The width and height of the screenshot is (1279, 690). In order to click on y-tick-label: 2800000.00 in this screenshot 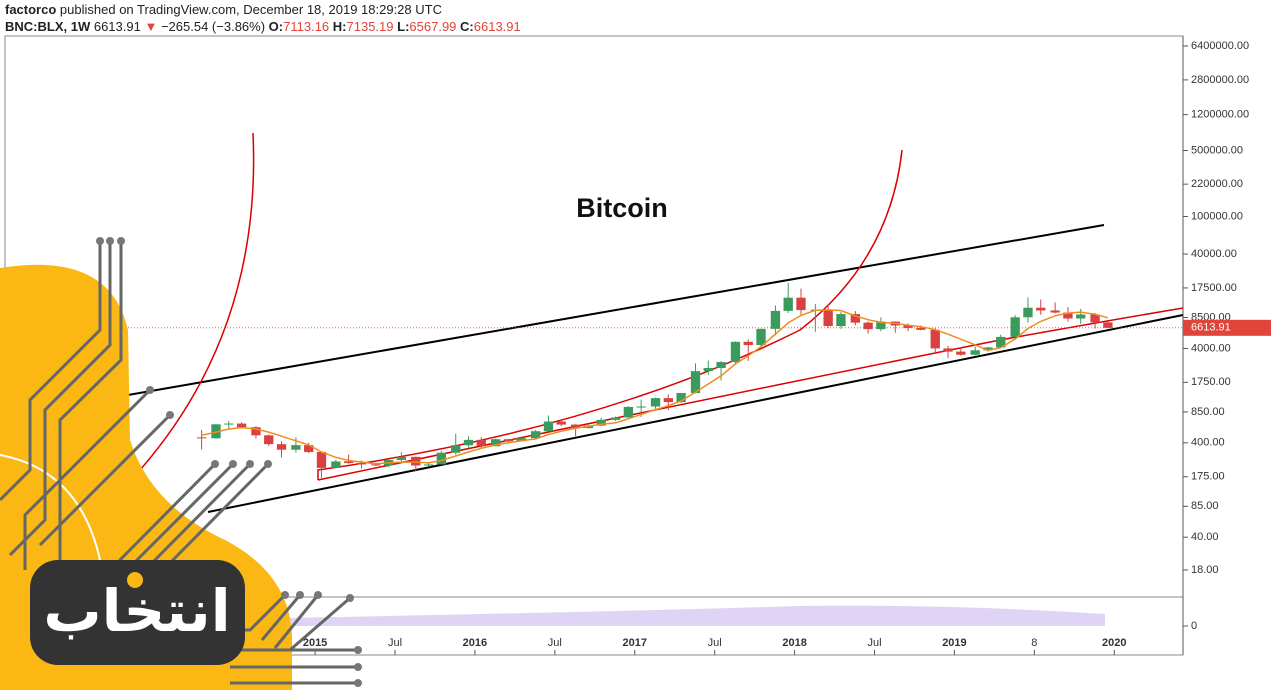, I will do `click(1220, 80)`.